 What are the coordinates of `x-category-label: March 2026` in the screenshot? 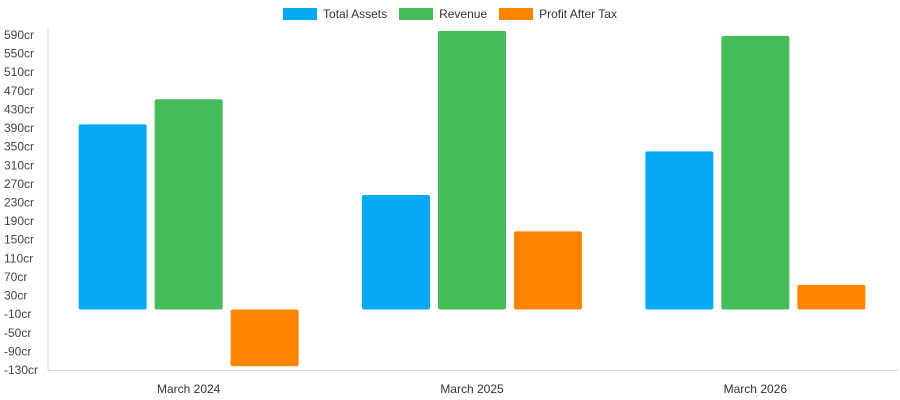 It's located at (756, 389).